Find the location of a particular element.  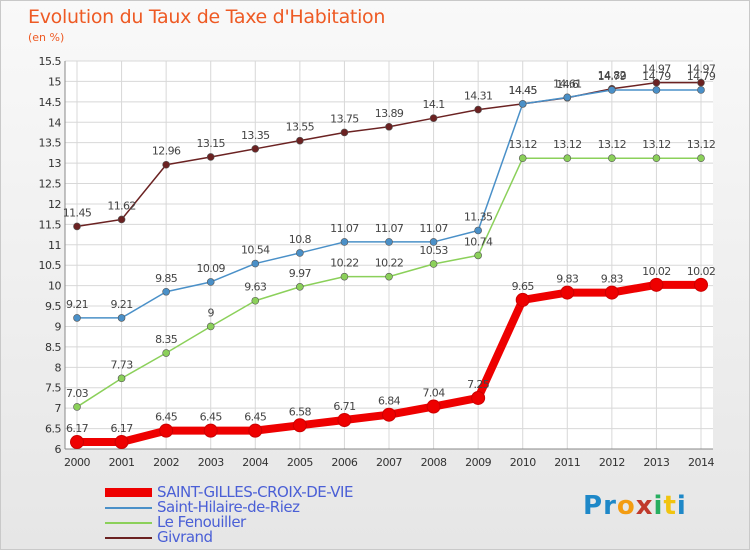

y-tick-label: 15.5 is located at coordinates (50, 61).